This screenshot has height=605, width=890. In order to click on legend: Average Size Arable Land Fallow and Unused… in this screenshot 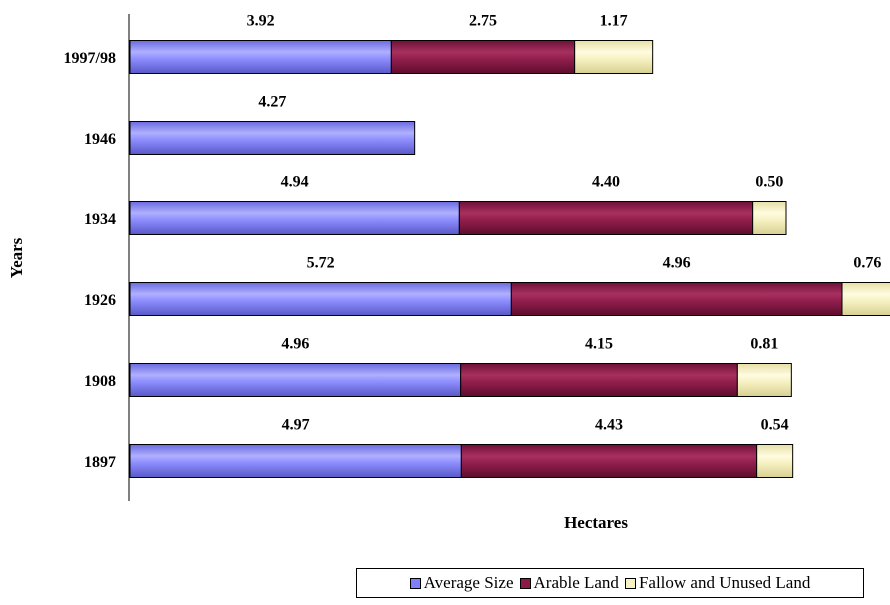, I will do `click(610, 583)`.